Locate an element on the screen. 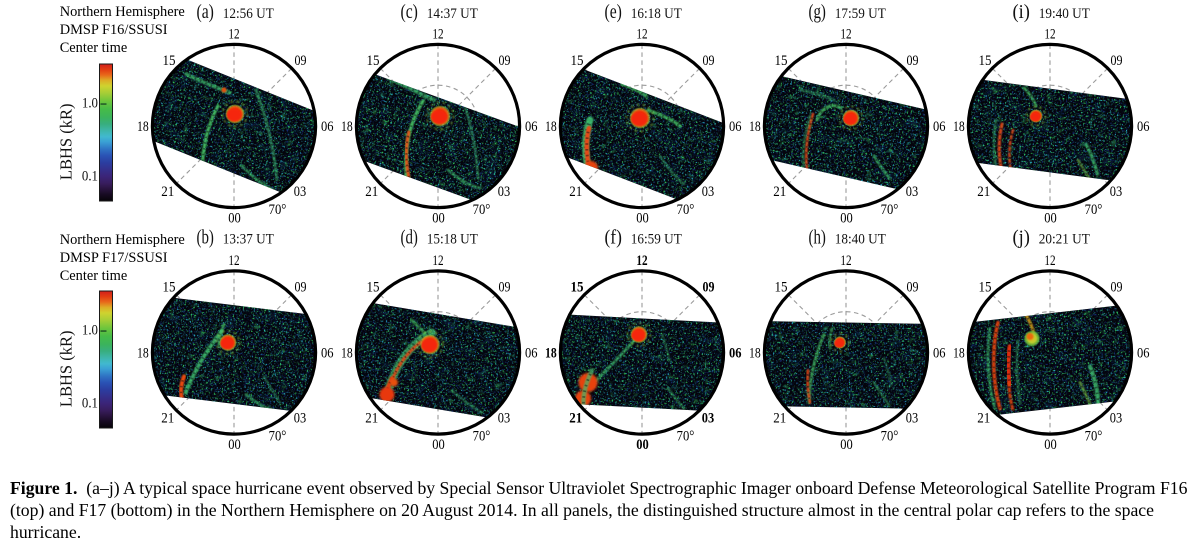 The height and width of the screenshot is (545, 1200). svg-text: (i) is located at coordinates (1021, 12).